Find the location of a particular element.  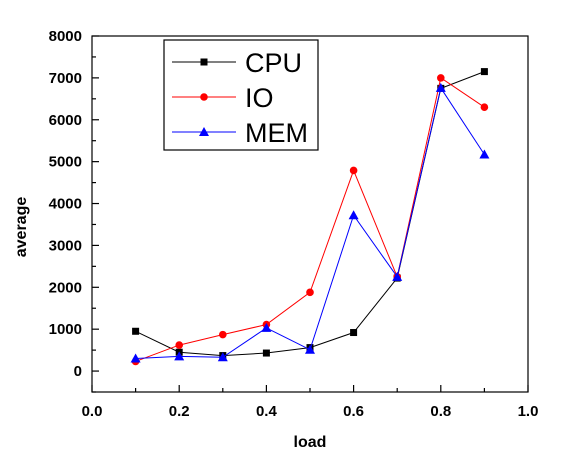

x-tick-label: 1.0 is located at coordinates (528, 411).